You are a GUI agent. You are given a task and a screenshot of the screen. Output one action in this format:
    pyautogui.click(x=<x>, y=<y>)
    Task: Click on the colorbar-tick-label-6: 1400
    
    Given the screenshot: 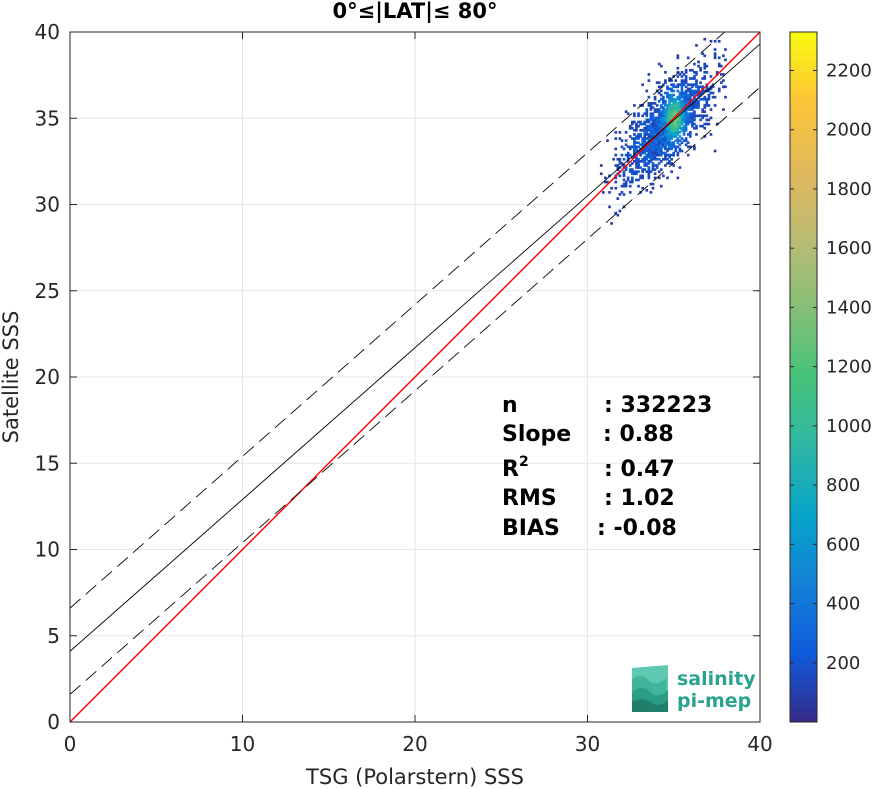 What is the action you would take?
    pyautogui.click(x=849, y=307)
    